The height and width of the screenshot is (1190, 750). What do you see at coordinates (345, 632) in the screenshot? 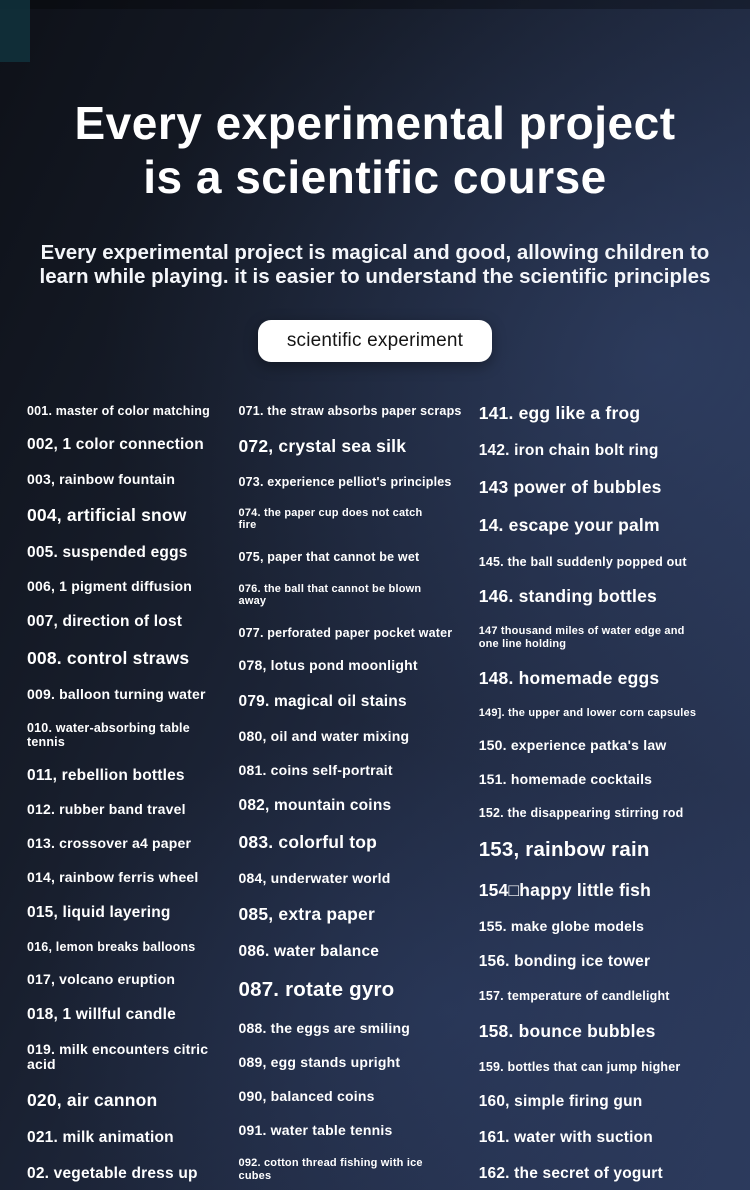
I see `experiment-list-item: 077. perforated paper pocket water` at bounding box center [345, 632].